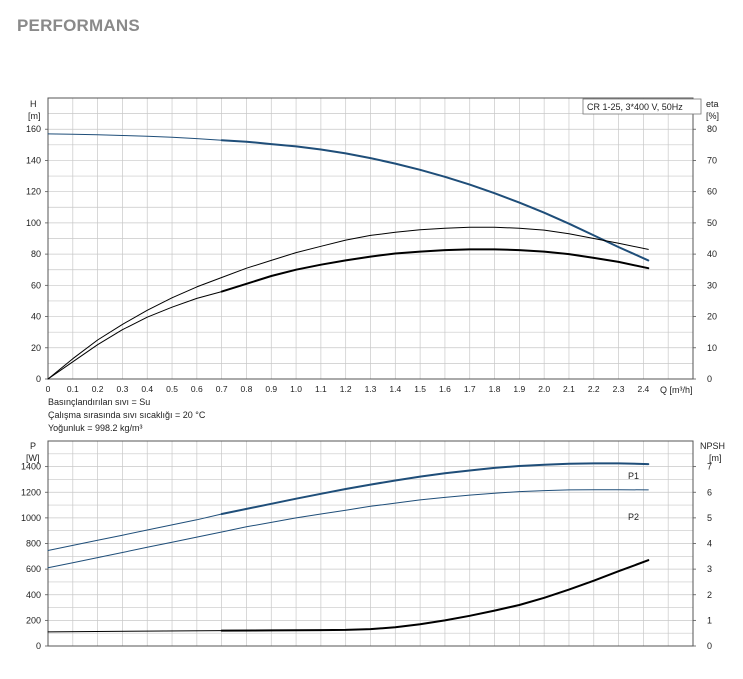 The image size is (743, 679). Describe the element at coordinates (33, 446) in the screenshot. I see `bottom-left-axis-label: P` at that location.